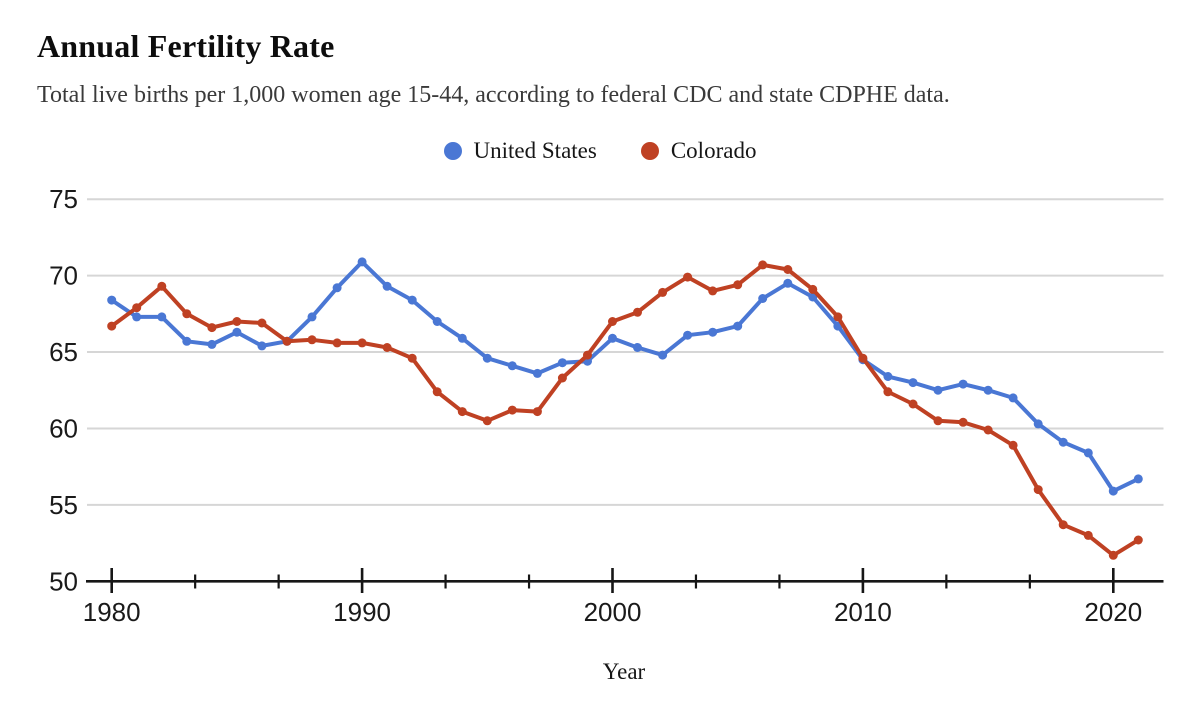  I want to click on x-axis-tick-label: 2010, so click(863, 612).